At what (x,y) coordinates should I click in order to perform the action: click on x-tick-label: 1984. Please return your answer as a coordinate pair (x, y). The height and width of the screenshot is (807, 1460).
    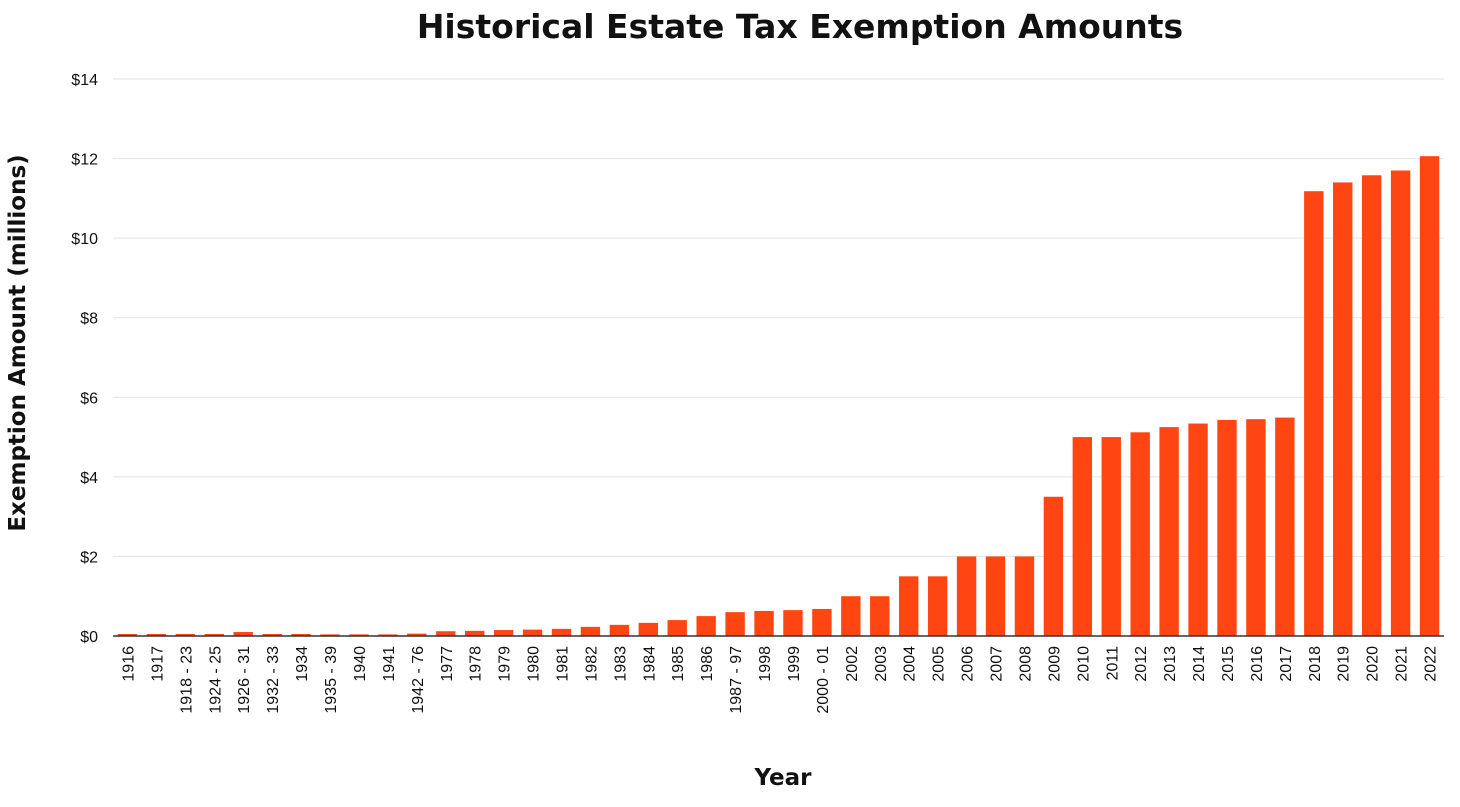
    Looking at the image, I should click on (649, 664).